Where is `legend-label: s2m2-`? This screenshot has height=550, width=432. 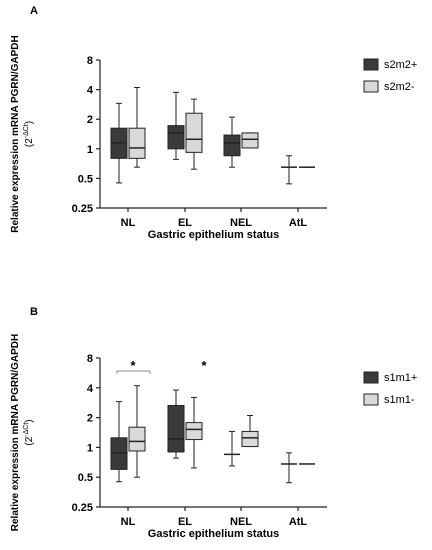
legend-label: s2m2- is located at coordinates (399, 87).